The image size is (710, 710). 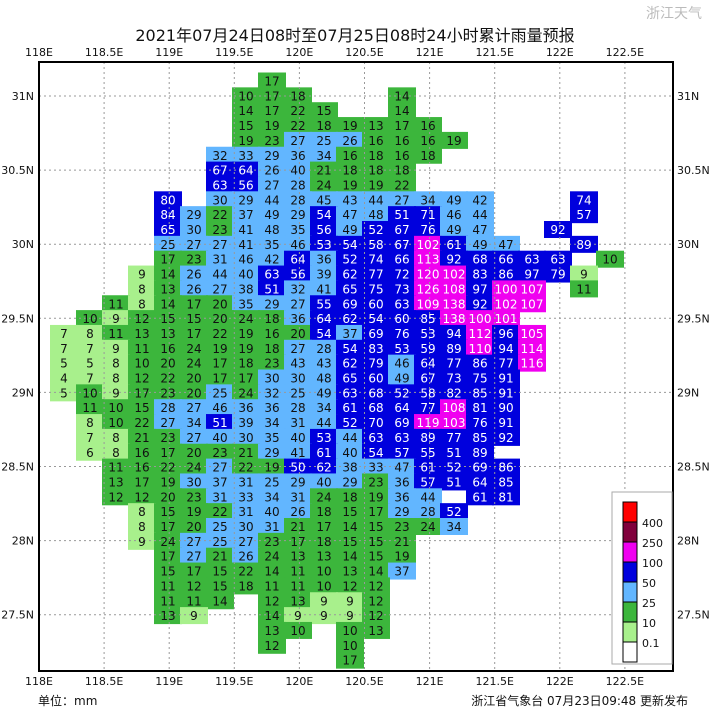 What do you see at coordinates (245, 245) in the screenshot?
I see `rainfall-value: 41` at bounding box center [245, 245].